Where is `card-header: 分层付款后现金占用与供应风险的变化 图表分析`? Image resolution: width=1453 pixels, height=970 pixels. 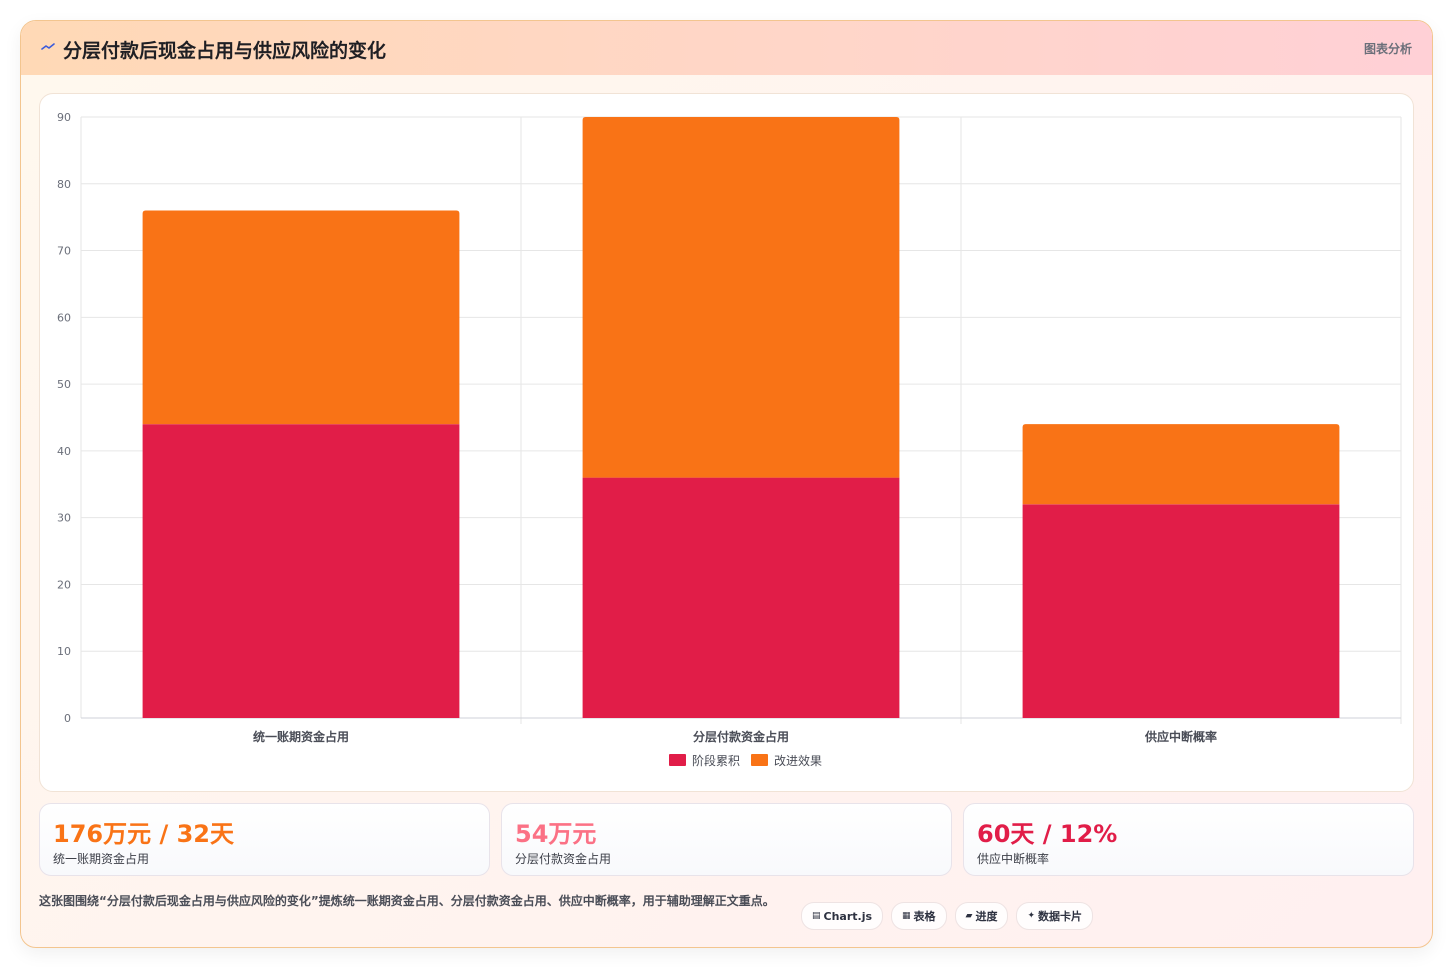 card-header: 分层付款后现金占用与供应风险的变化 图表分析 is located at coordinates (726, 48).